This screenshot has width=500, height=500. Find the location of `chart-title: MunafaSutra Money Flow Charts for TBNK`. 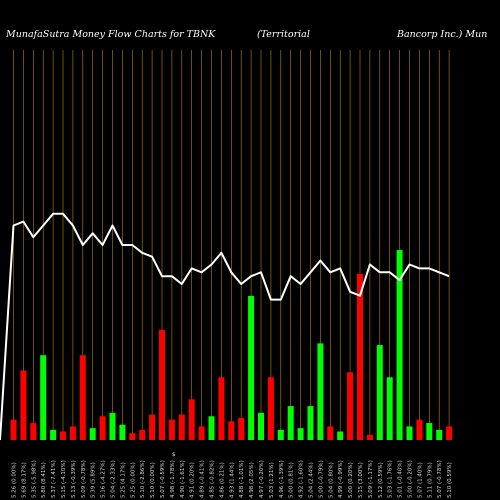

chart-title: MunafaSutra Money Flow Charts for TBNK is located at coordinates (111, 34).